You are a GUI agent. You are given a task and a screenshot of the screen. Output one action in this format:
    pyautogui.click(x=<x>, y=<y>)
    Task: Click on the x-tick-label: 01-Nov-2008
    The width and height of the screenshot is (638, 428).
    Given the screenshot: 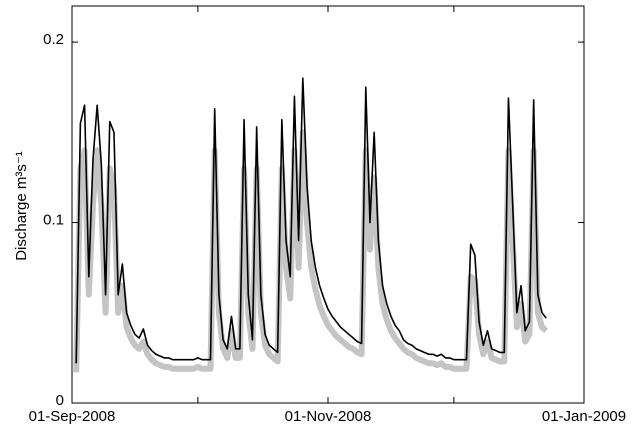 What is the action you would take?
    pyautogui.click(x=328, y=416)
    